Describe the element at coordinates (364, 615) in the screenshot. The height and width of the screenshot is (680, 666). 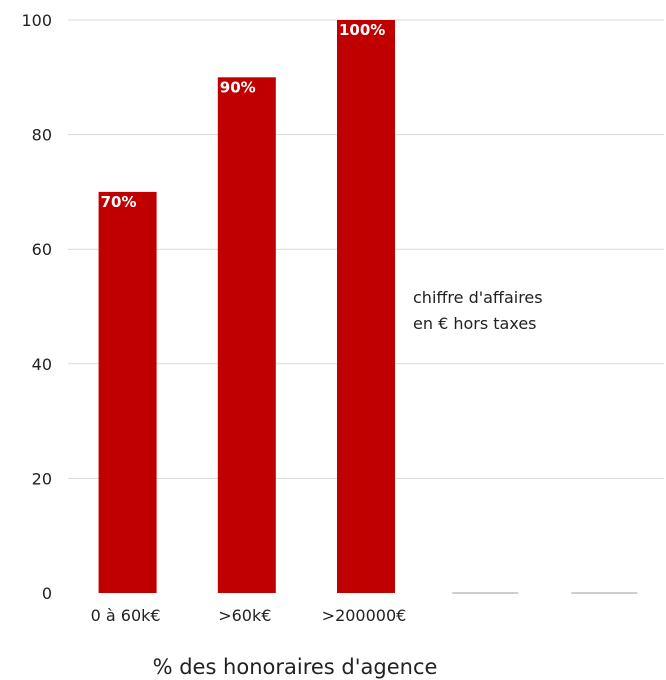
I see `x-category-label: >200000€` at that location.